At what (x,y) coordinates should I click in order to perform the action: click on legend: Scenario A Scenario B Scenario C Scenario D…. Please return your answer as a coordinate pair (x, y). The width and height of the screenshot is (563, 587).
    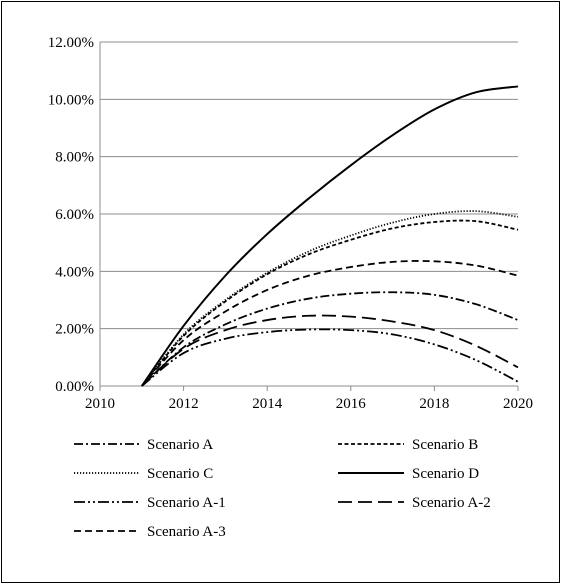
    Looking at the image, I should click on (282, 488).